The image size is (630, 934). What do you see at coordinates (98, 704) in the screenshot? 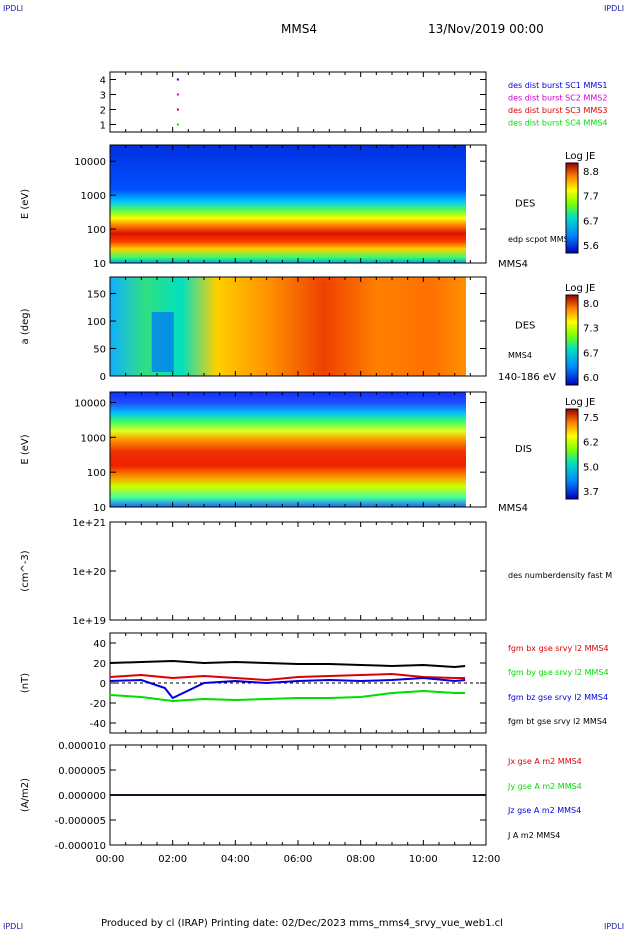
I see `y-tick-label-6: -20` at bounding box center [98, 704].